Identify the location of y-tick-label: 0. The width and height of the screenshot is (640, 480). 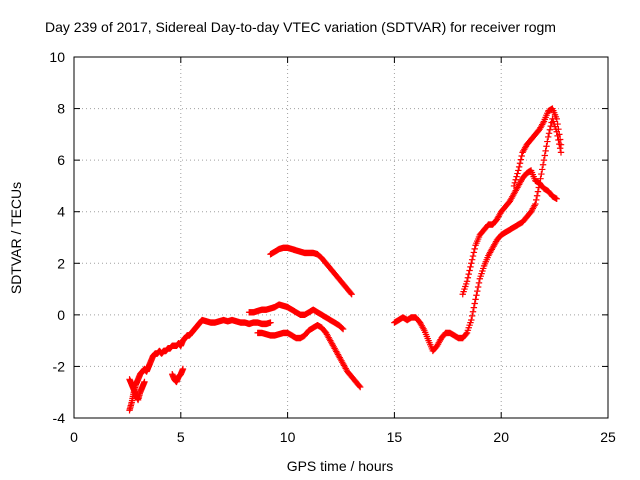
(61, 315).